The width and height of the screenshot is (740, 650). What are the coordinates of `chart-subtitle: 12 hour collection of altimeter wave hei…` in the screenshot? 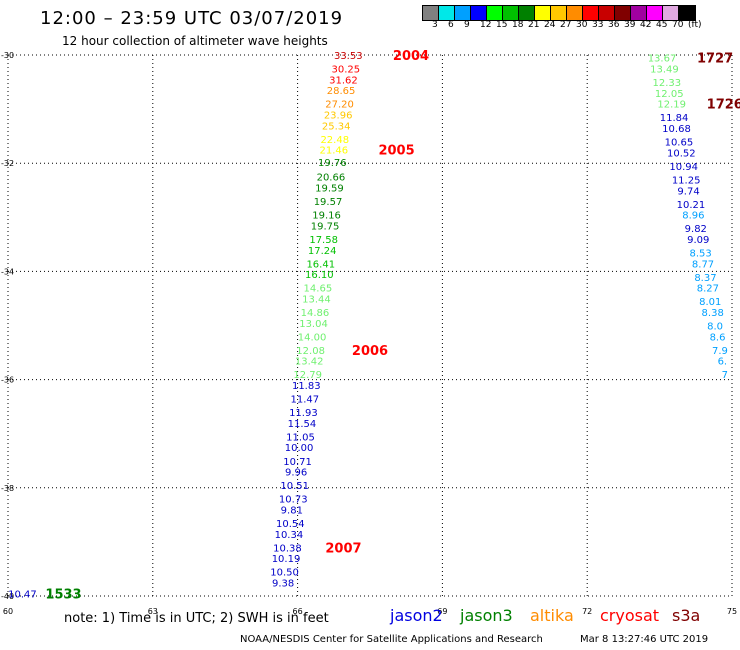 It's located at (195, 41).